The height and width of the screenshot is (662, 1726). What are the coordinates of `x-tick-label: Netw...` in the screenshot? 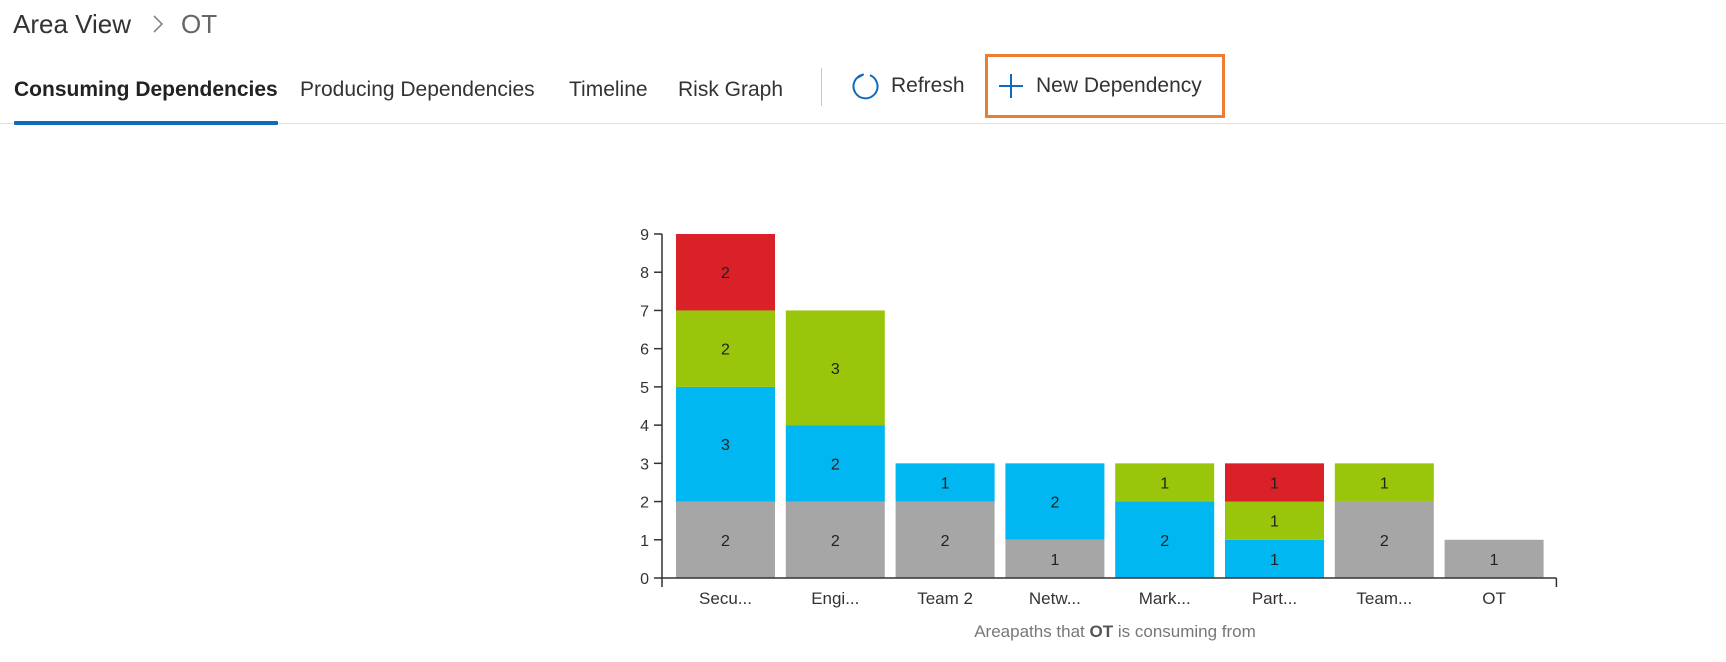 It's located at (1055, 598).